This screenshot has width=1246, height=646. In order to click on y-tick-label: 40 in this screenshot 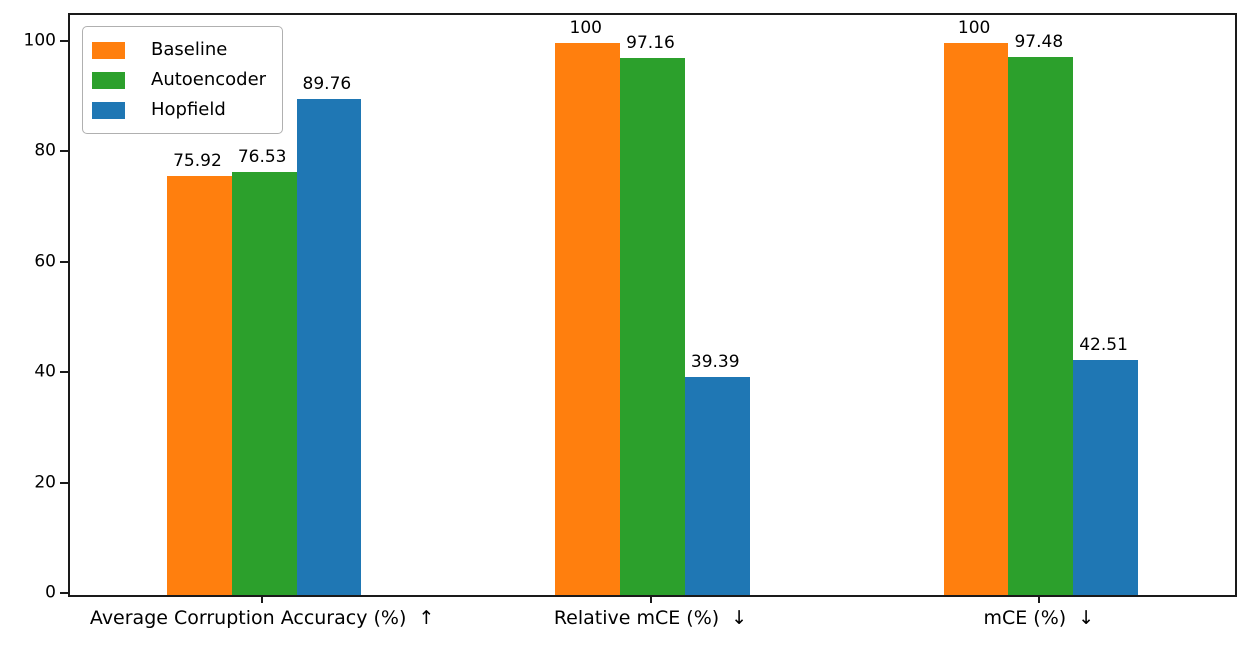, I will do `click(45, 371)`.